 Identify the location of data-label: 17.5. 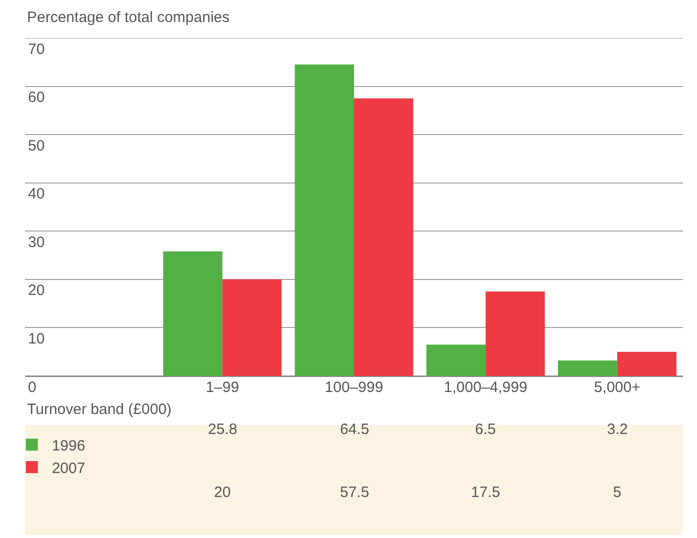
(485, 492).